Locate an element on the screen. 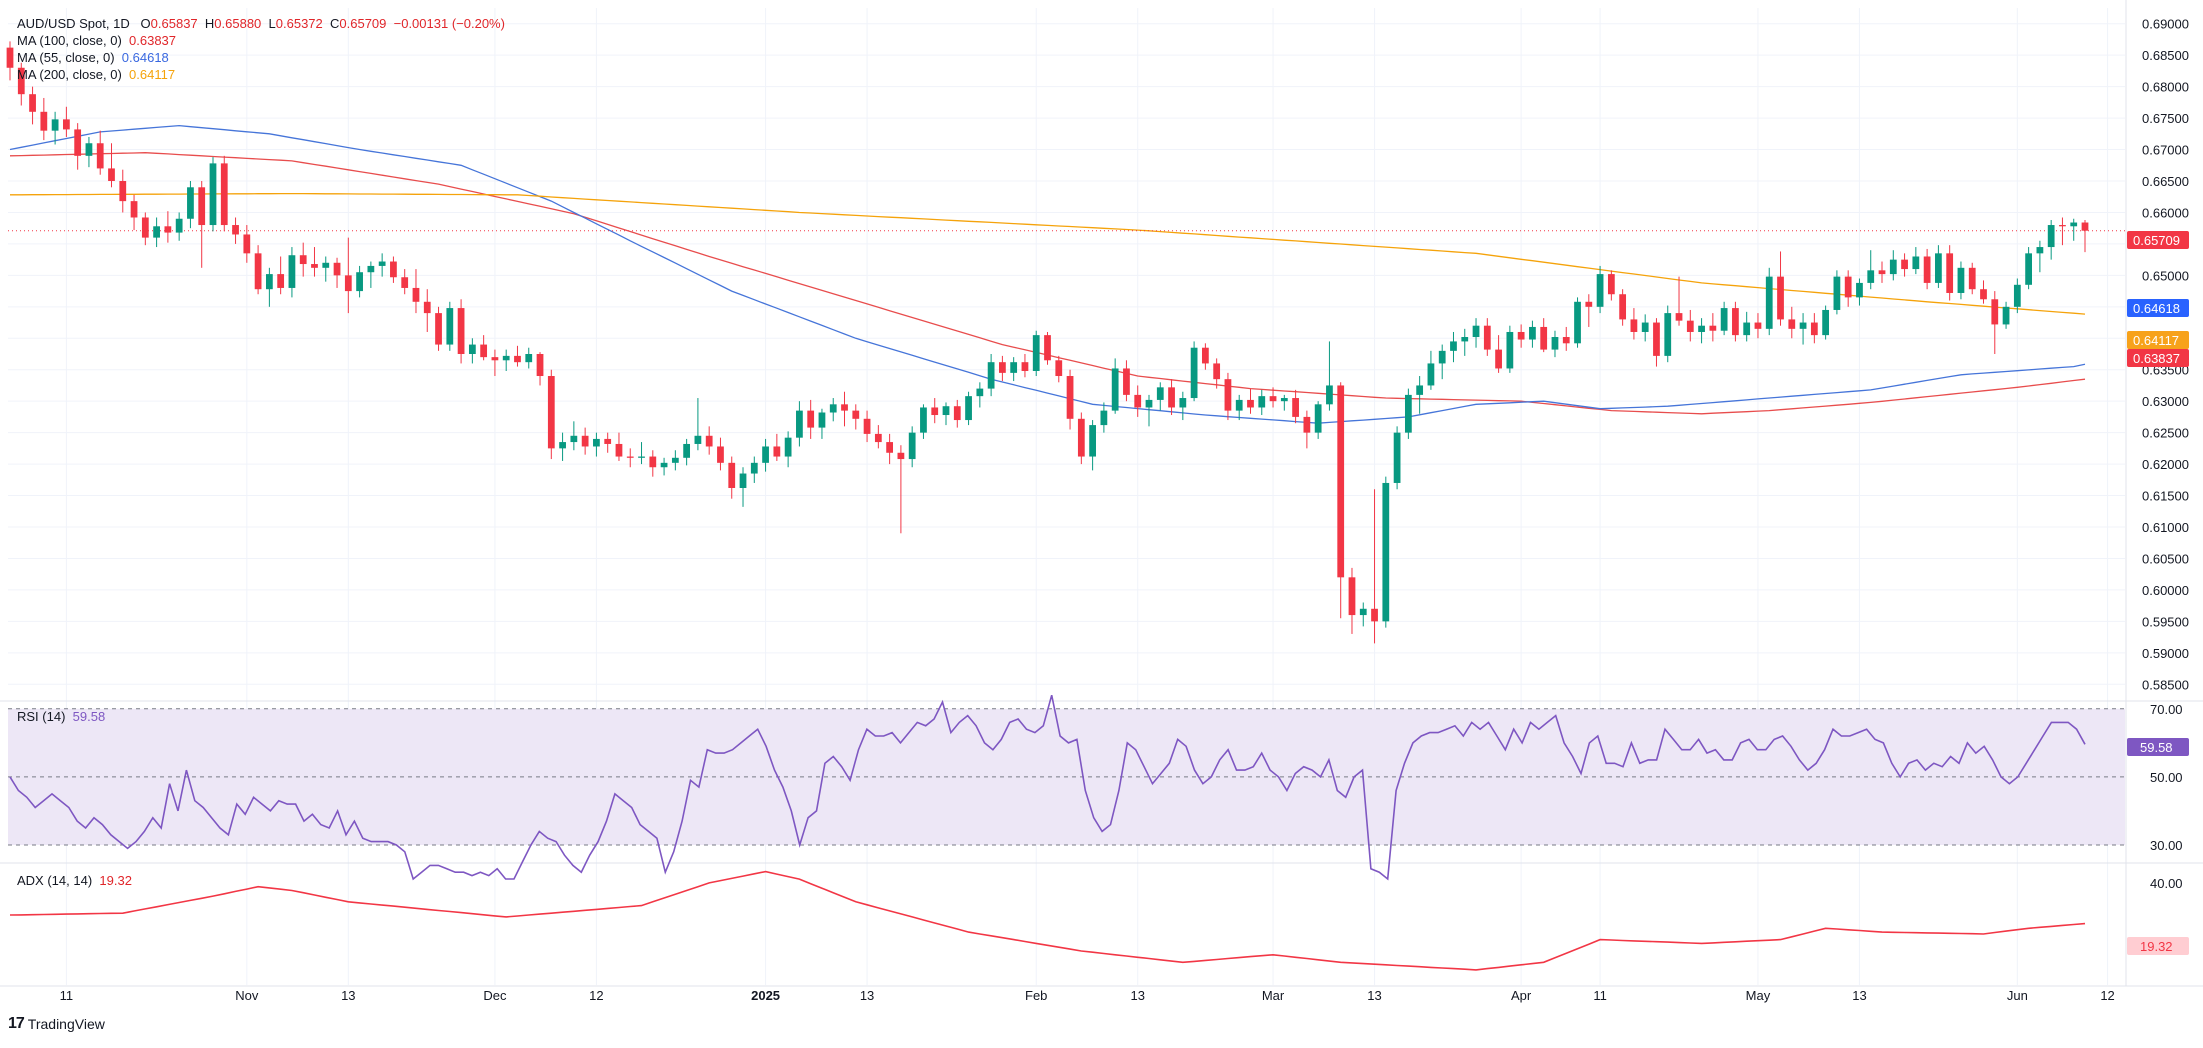 This screenshot has width=2203, height=1048. time-tick-label: 12 is located at coordinates (2107, 995).